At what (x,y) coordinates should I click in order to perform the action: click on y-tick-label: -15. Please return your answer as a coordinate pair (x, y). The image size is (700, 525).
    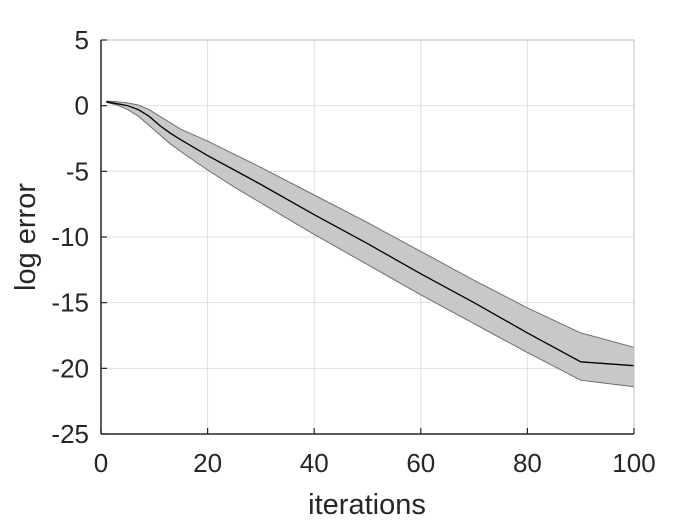
    Looking at the image, I should click on (70, 303).